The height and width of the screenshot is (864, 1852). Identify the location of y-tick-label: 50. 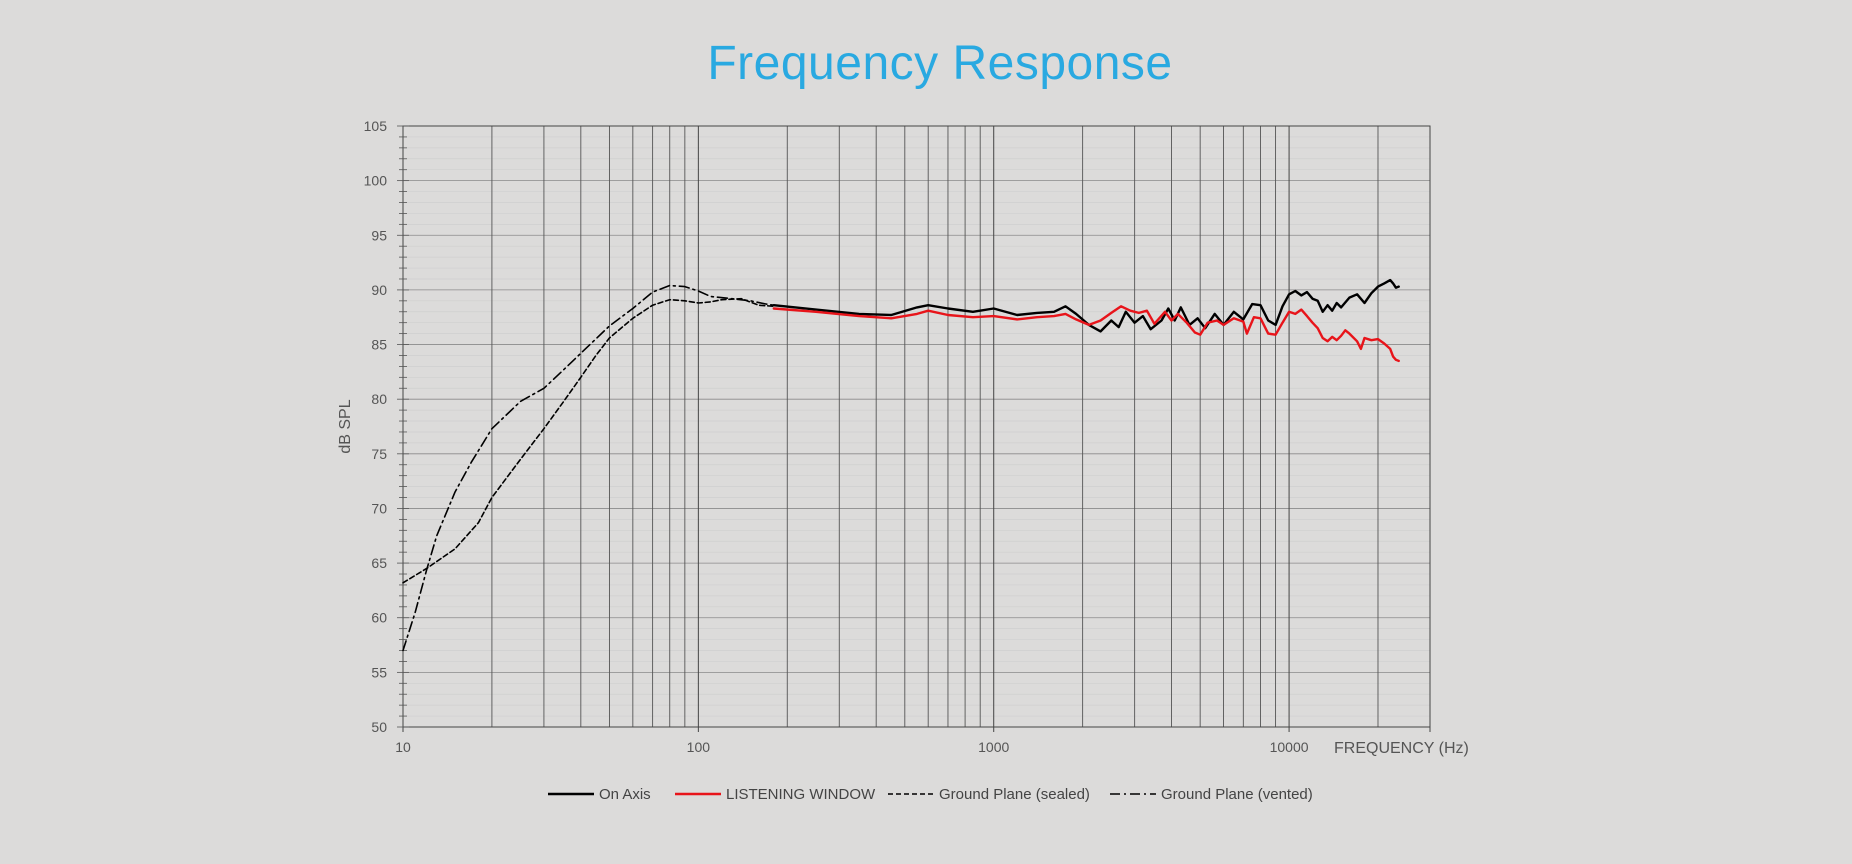
(379, 727).